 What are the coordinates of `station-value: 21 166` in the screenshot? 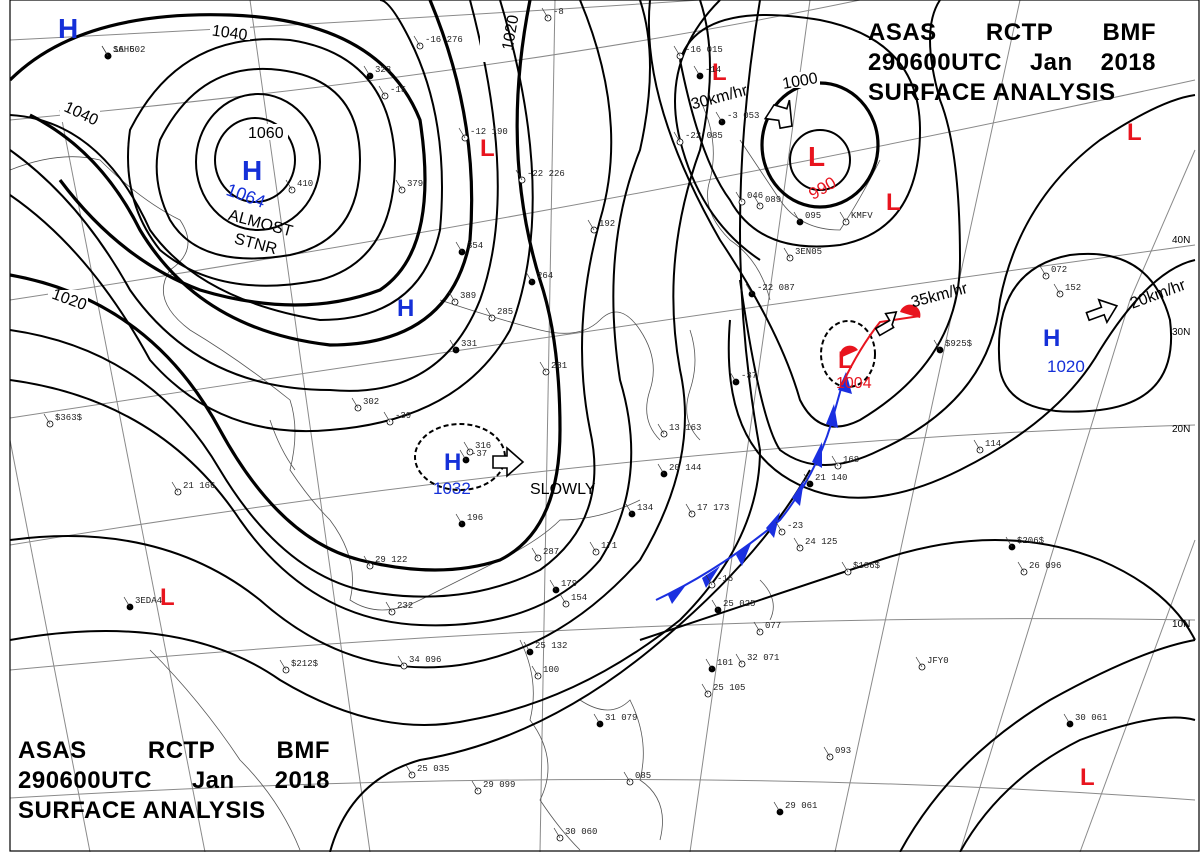 It's located at (199, 486).